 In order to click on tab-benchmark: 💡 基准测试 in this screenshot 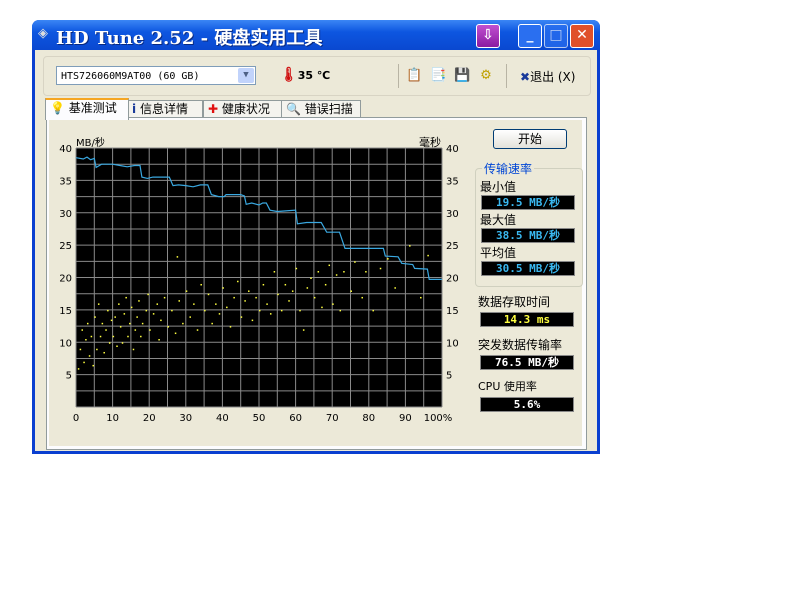, I will do `click(87, 109)`.